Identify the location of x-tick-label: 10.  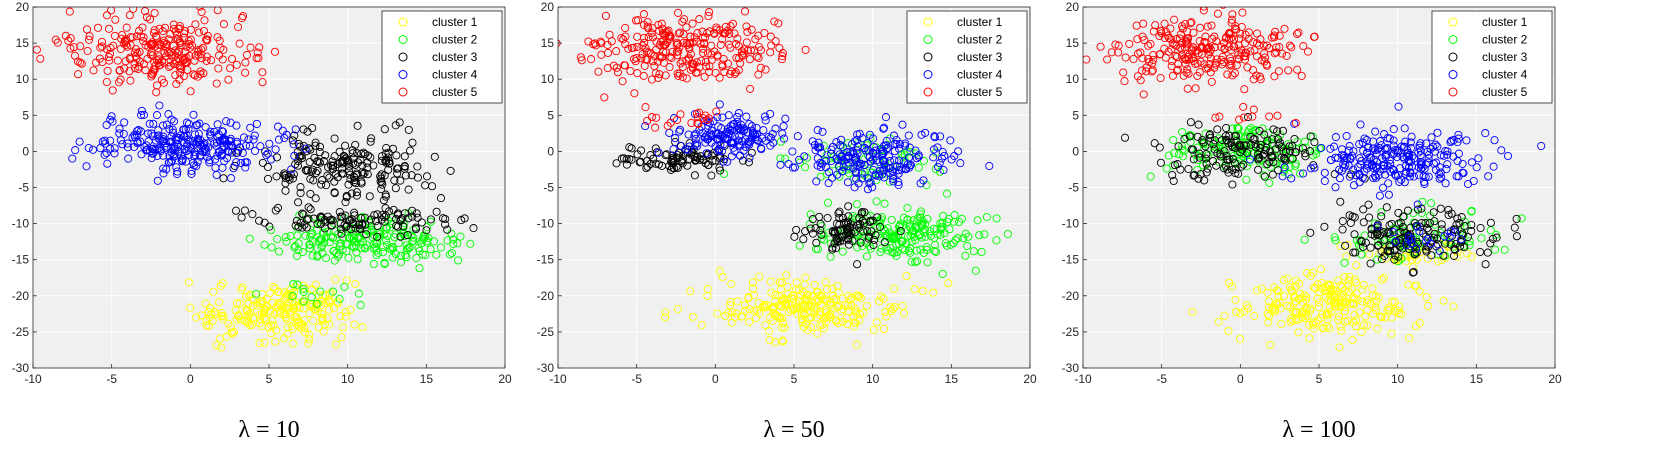
(348, 379).